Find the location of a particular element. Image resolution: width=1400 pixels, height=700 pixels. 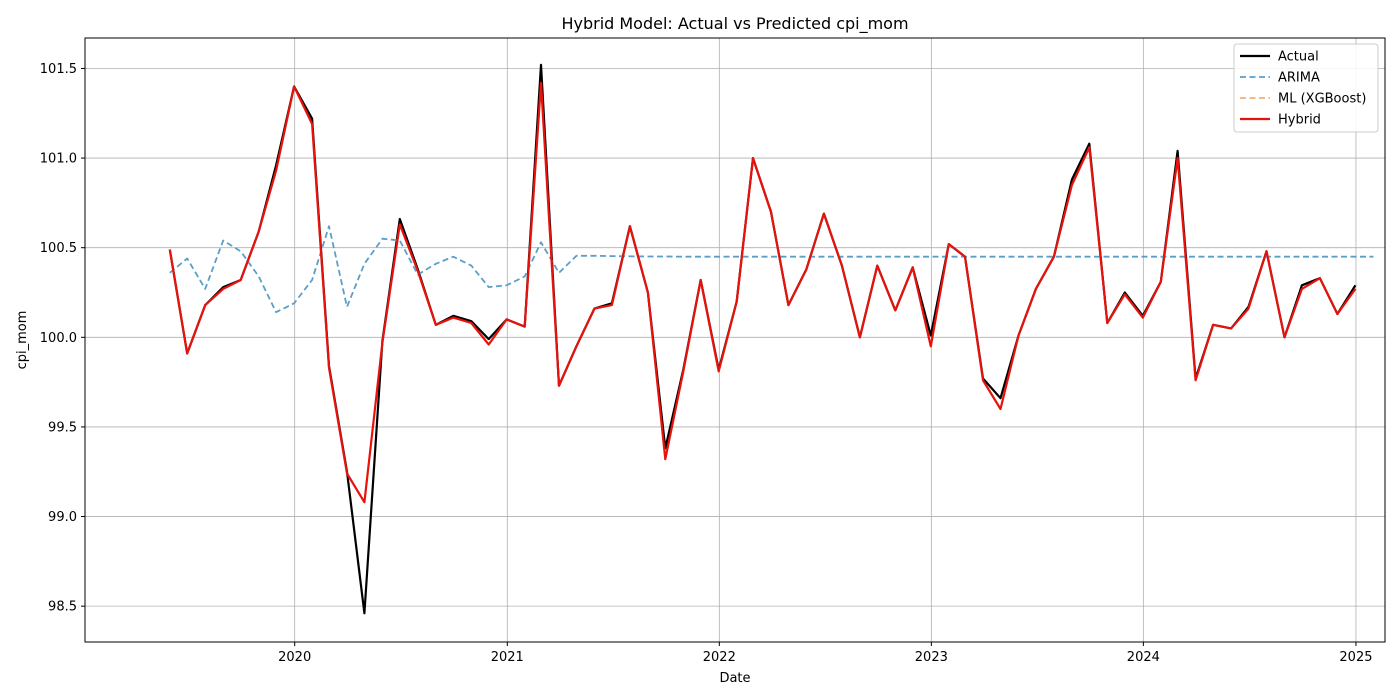

y-tick-label: 99.0 is located at coordinates (62, 517).